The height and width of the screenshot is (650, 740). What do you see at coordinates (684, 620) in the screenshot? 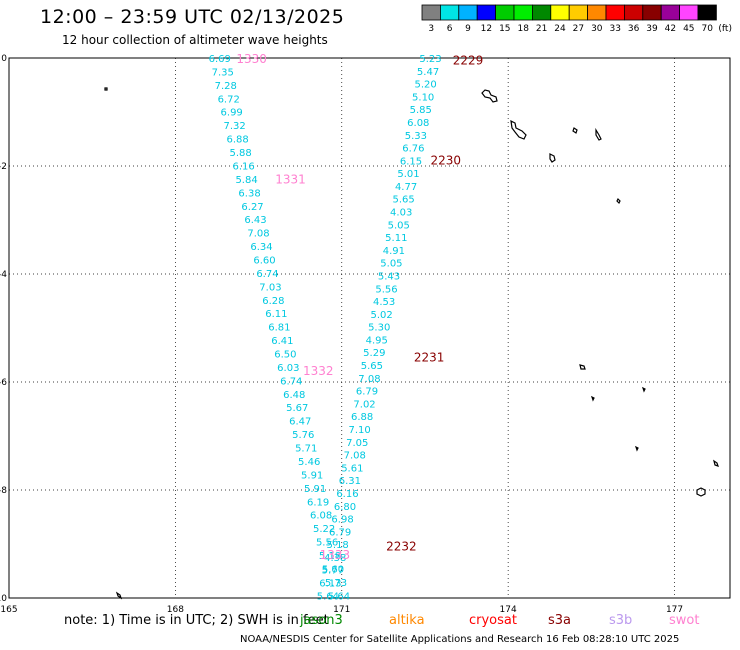
I see `satellite-swot: swot` at bounding box center [684, 620].